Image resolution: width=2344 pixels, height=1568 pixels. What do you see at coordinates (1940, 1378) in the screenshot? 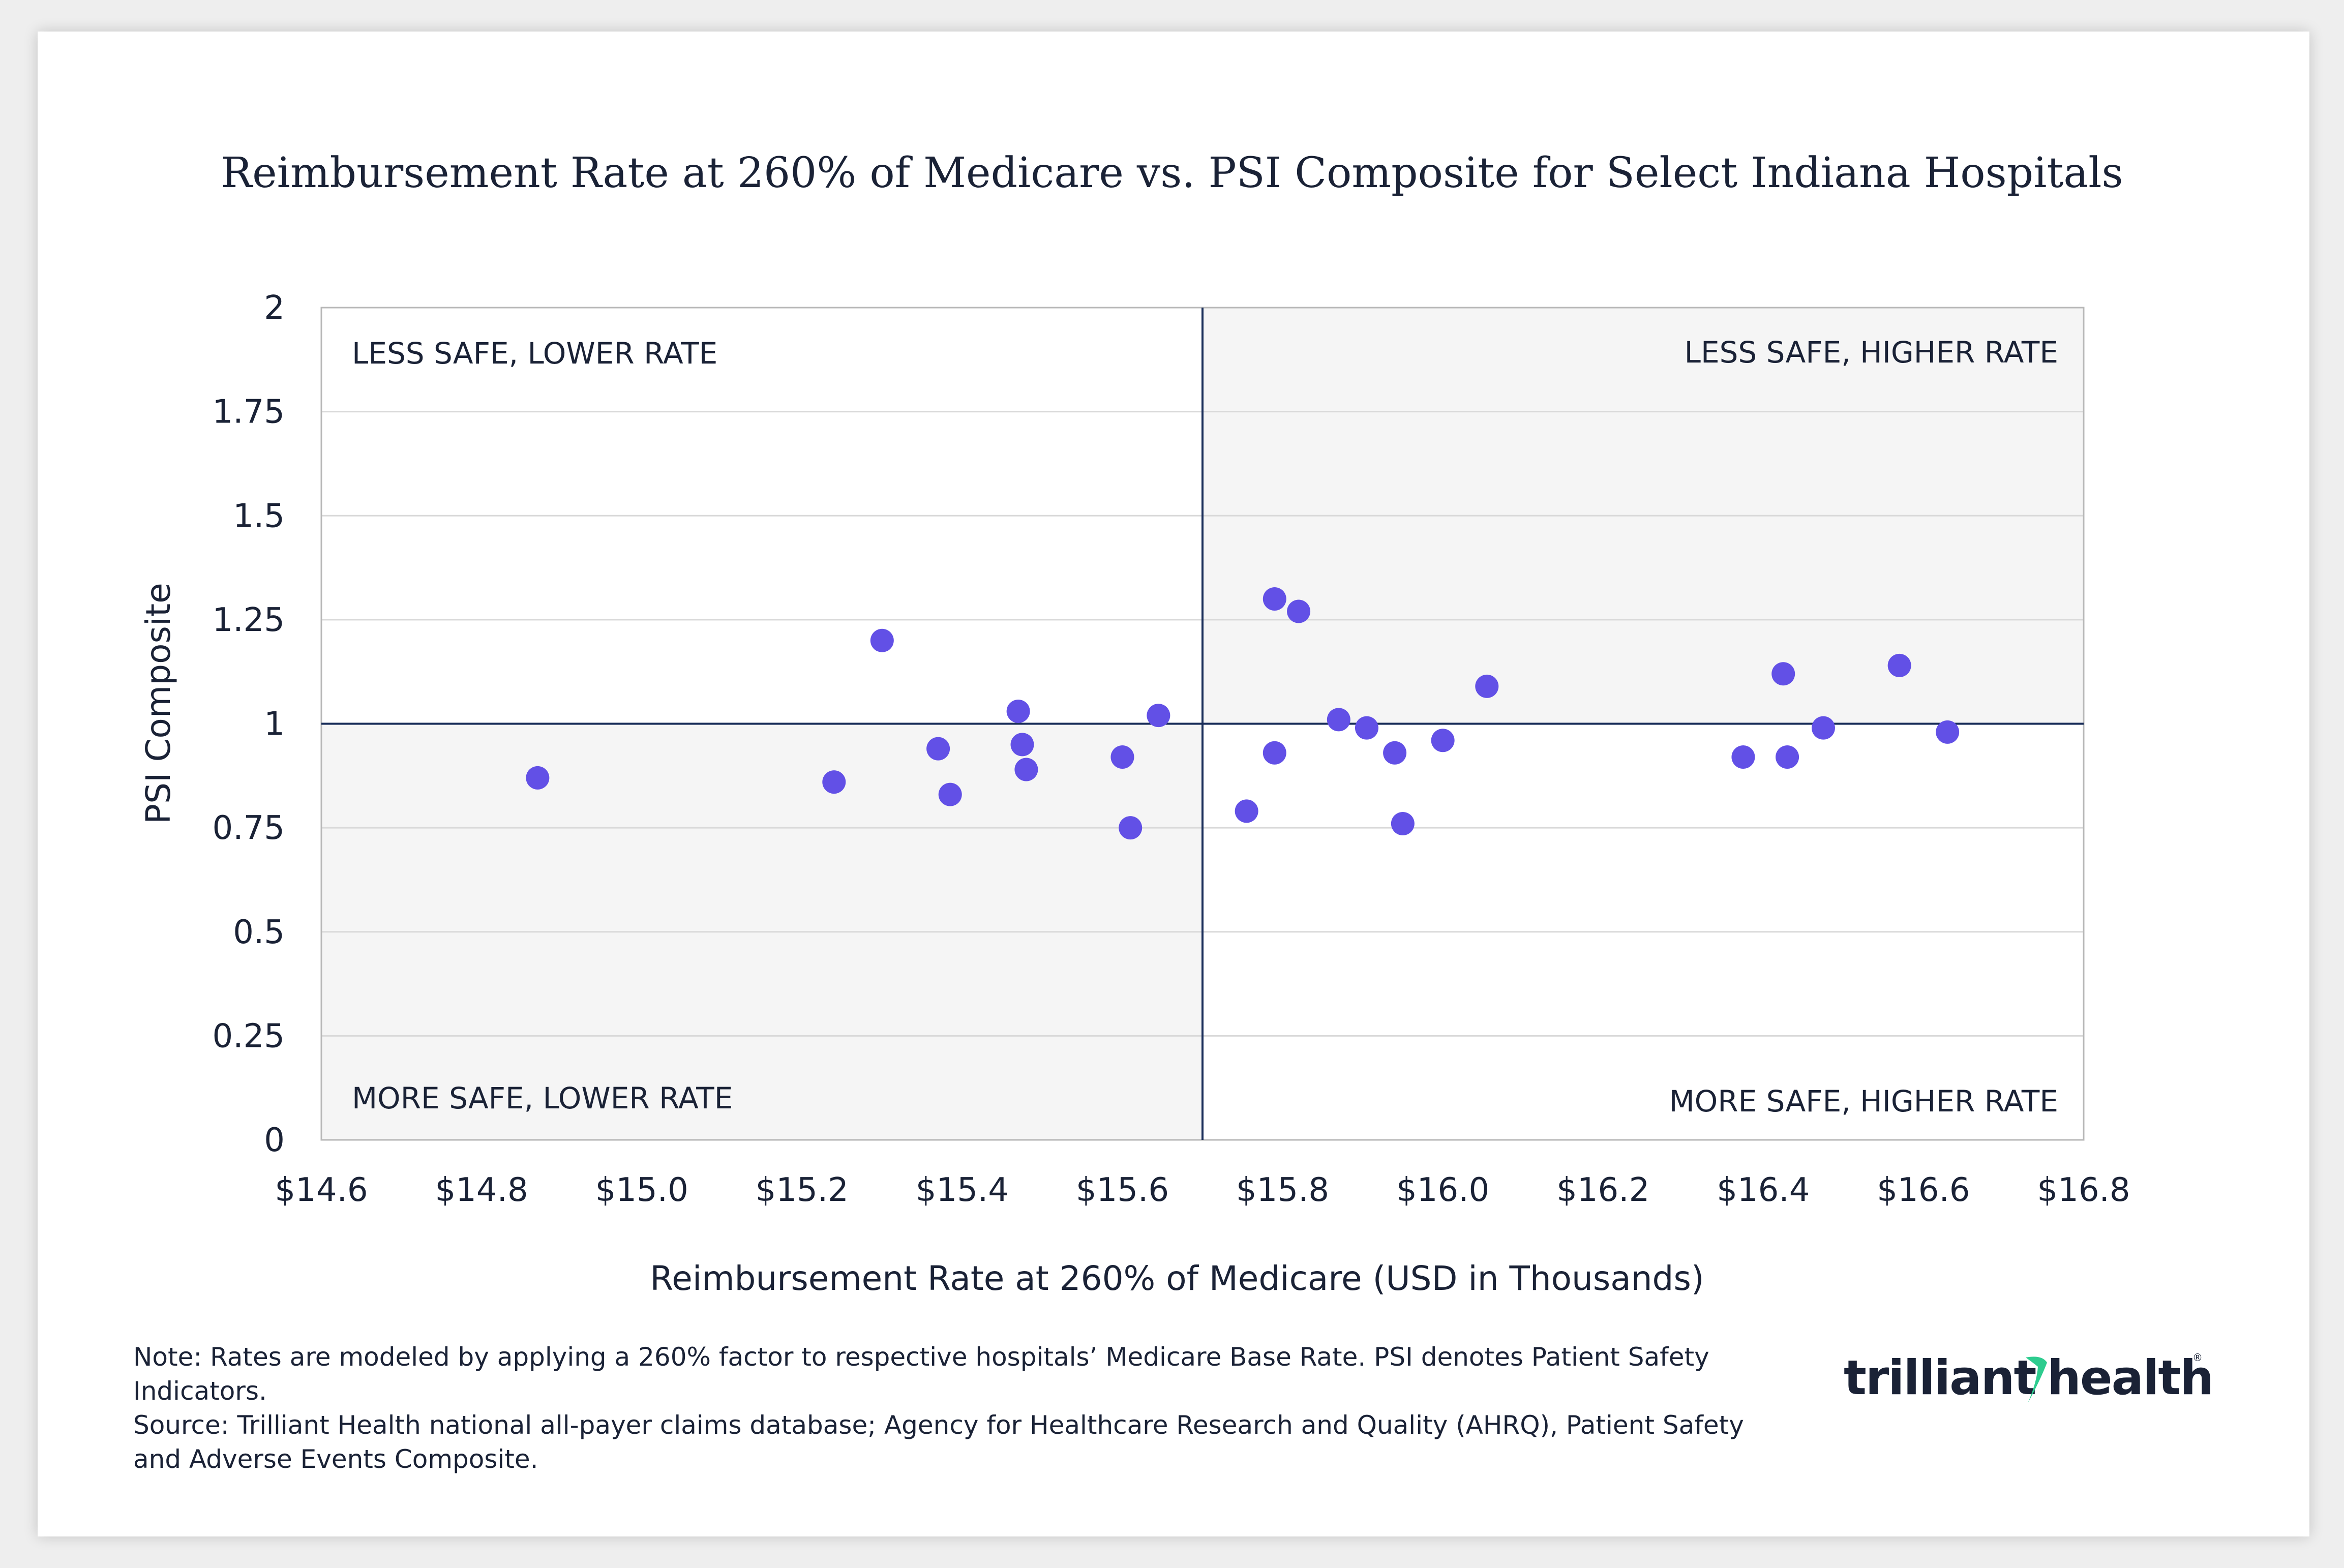
I see `logo-text-trilliant: trilliant` at bounding box center [1940, 1378].